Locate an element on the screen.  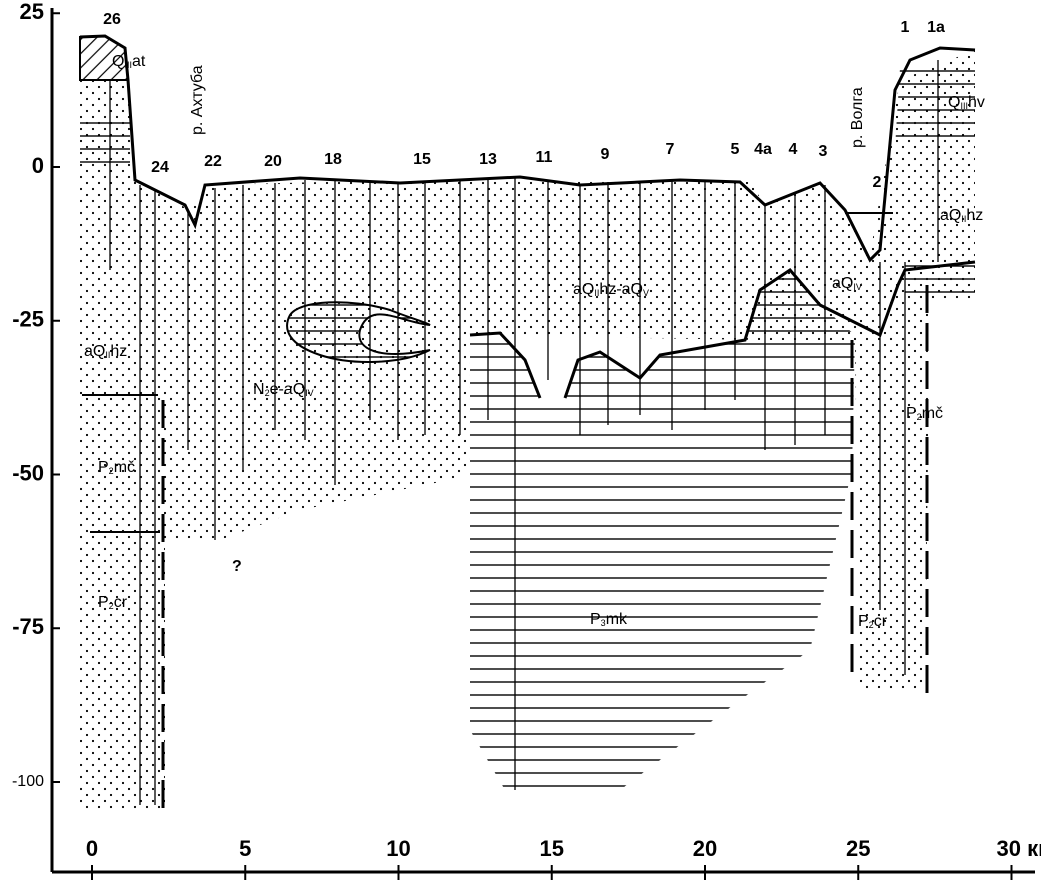
label-part: at is located at coordinates (139, 61).